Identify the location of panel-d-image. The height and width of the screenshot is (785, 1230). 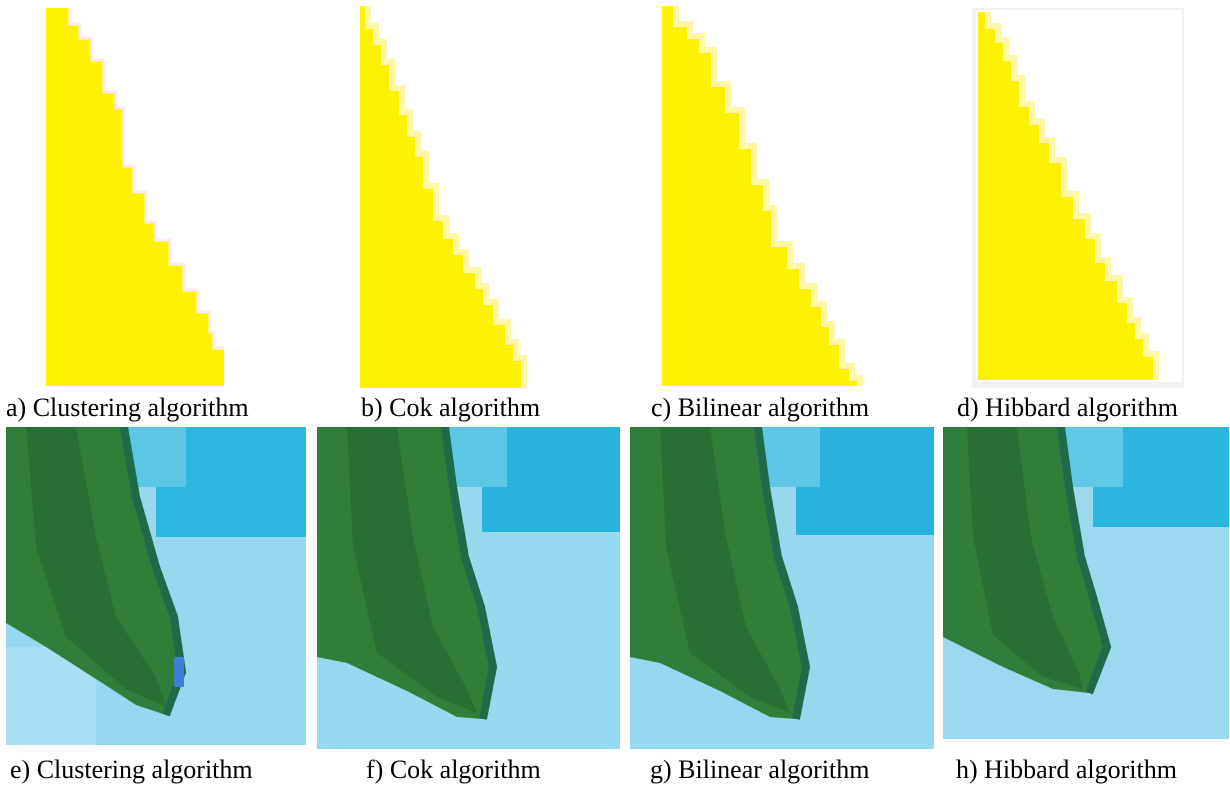
(1078, 198).